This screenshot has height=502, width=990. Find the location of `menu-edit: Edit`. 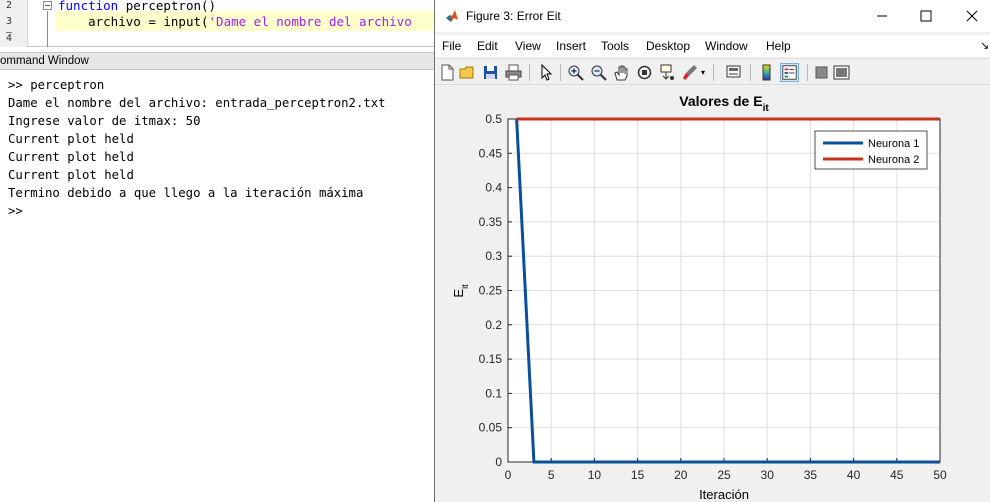

menu-edit: Edit is located at coordinates (487, 46).